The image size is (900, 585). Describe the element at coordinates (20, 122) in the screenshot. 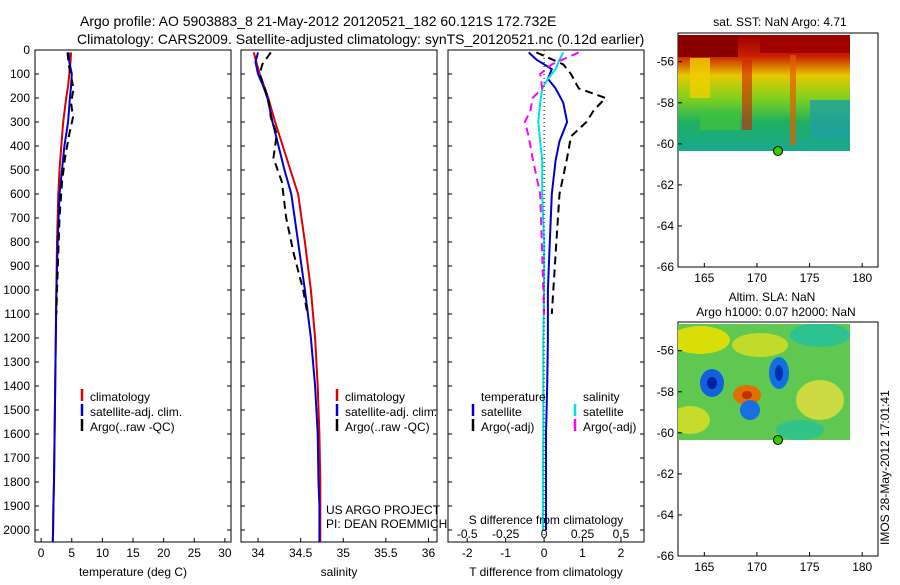

I see `y-tick-label: 300` at that location.